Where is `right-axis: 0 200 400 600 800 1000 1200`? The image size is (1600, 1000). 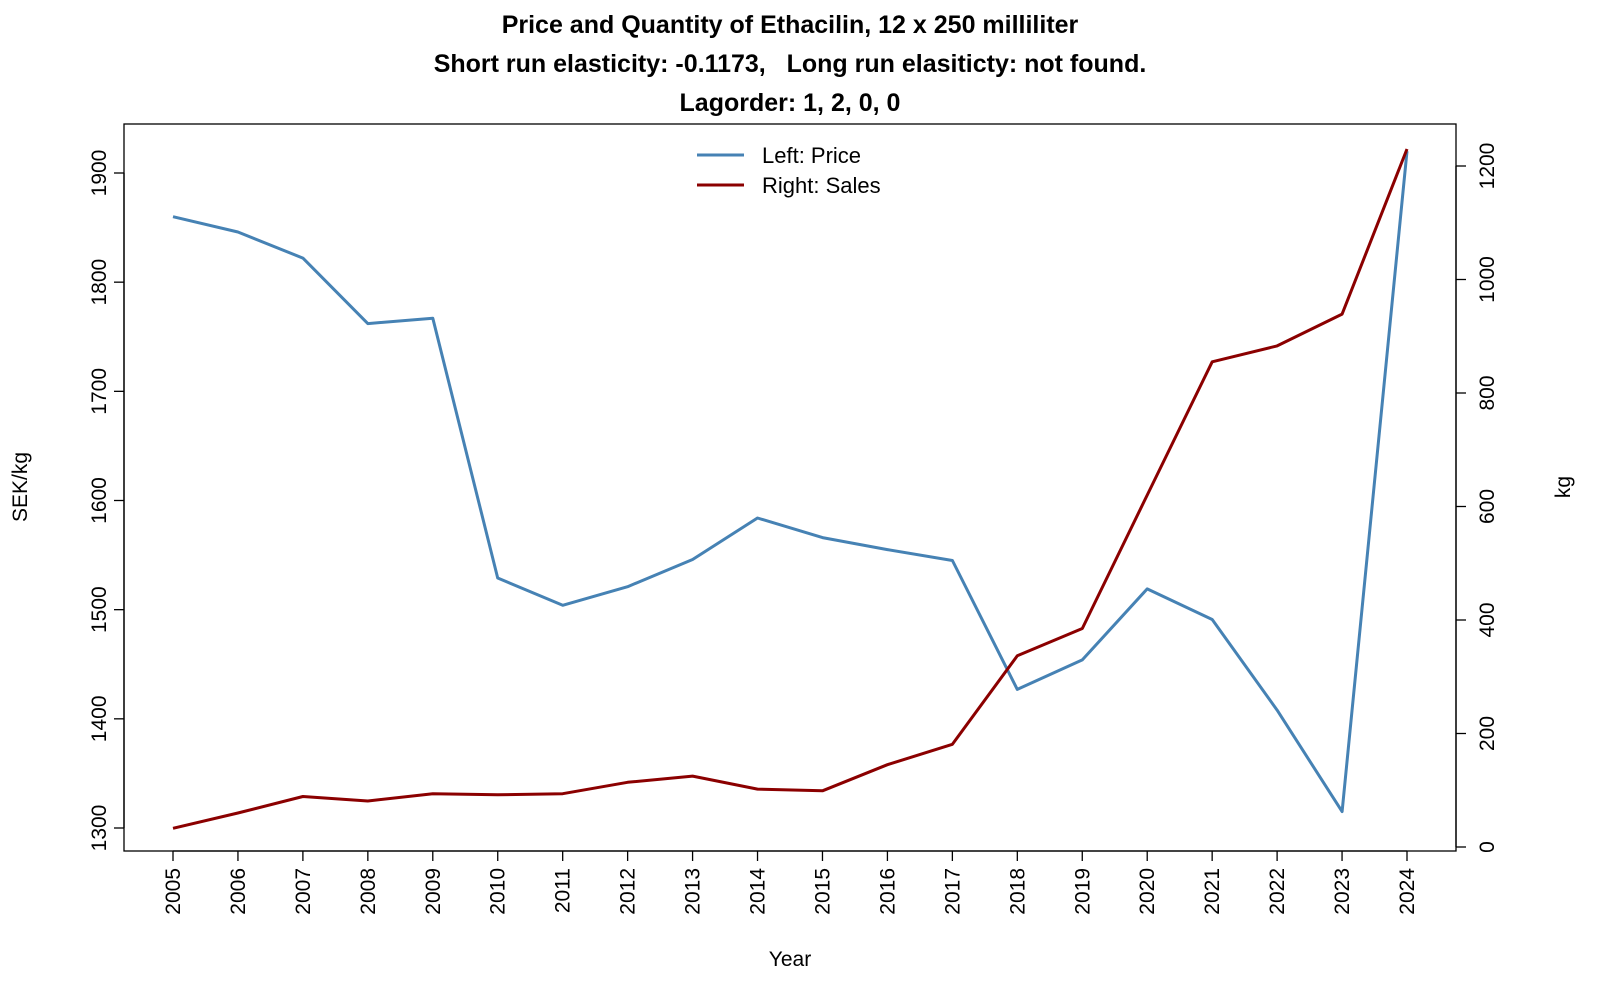 right-axis: 0 200 400 600 800 1000 1200 is located at coordinates (1477, 498).